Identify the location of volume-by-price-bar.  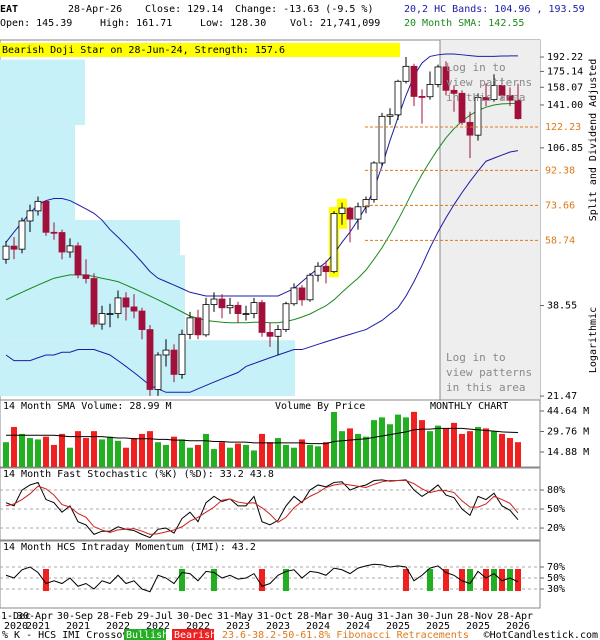
(42, 92).